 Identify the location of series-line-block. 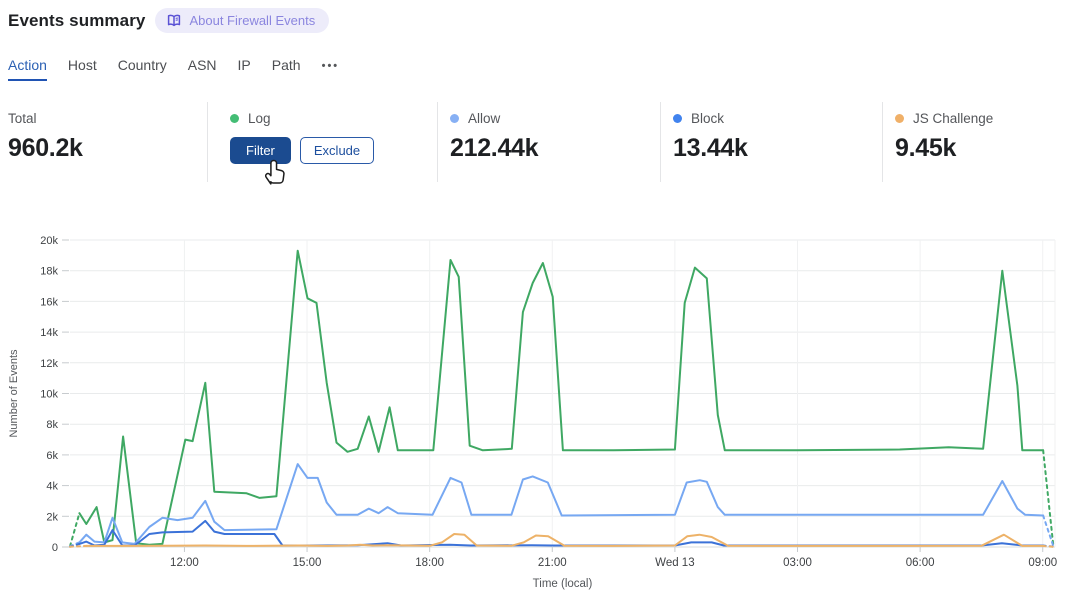
(561, 533).